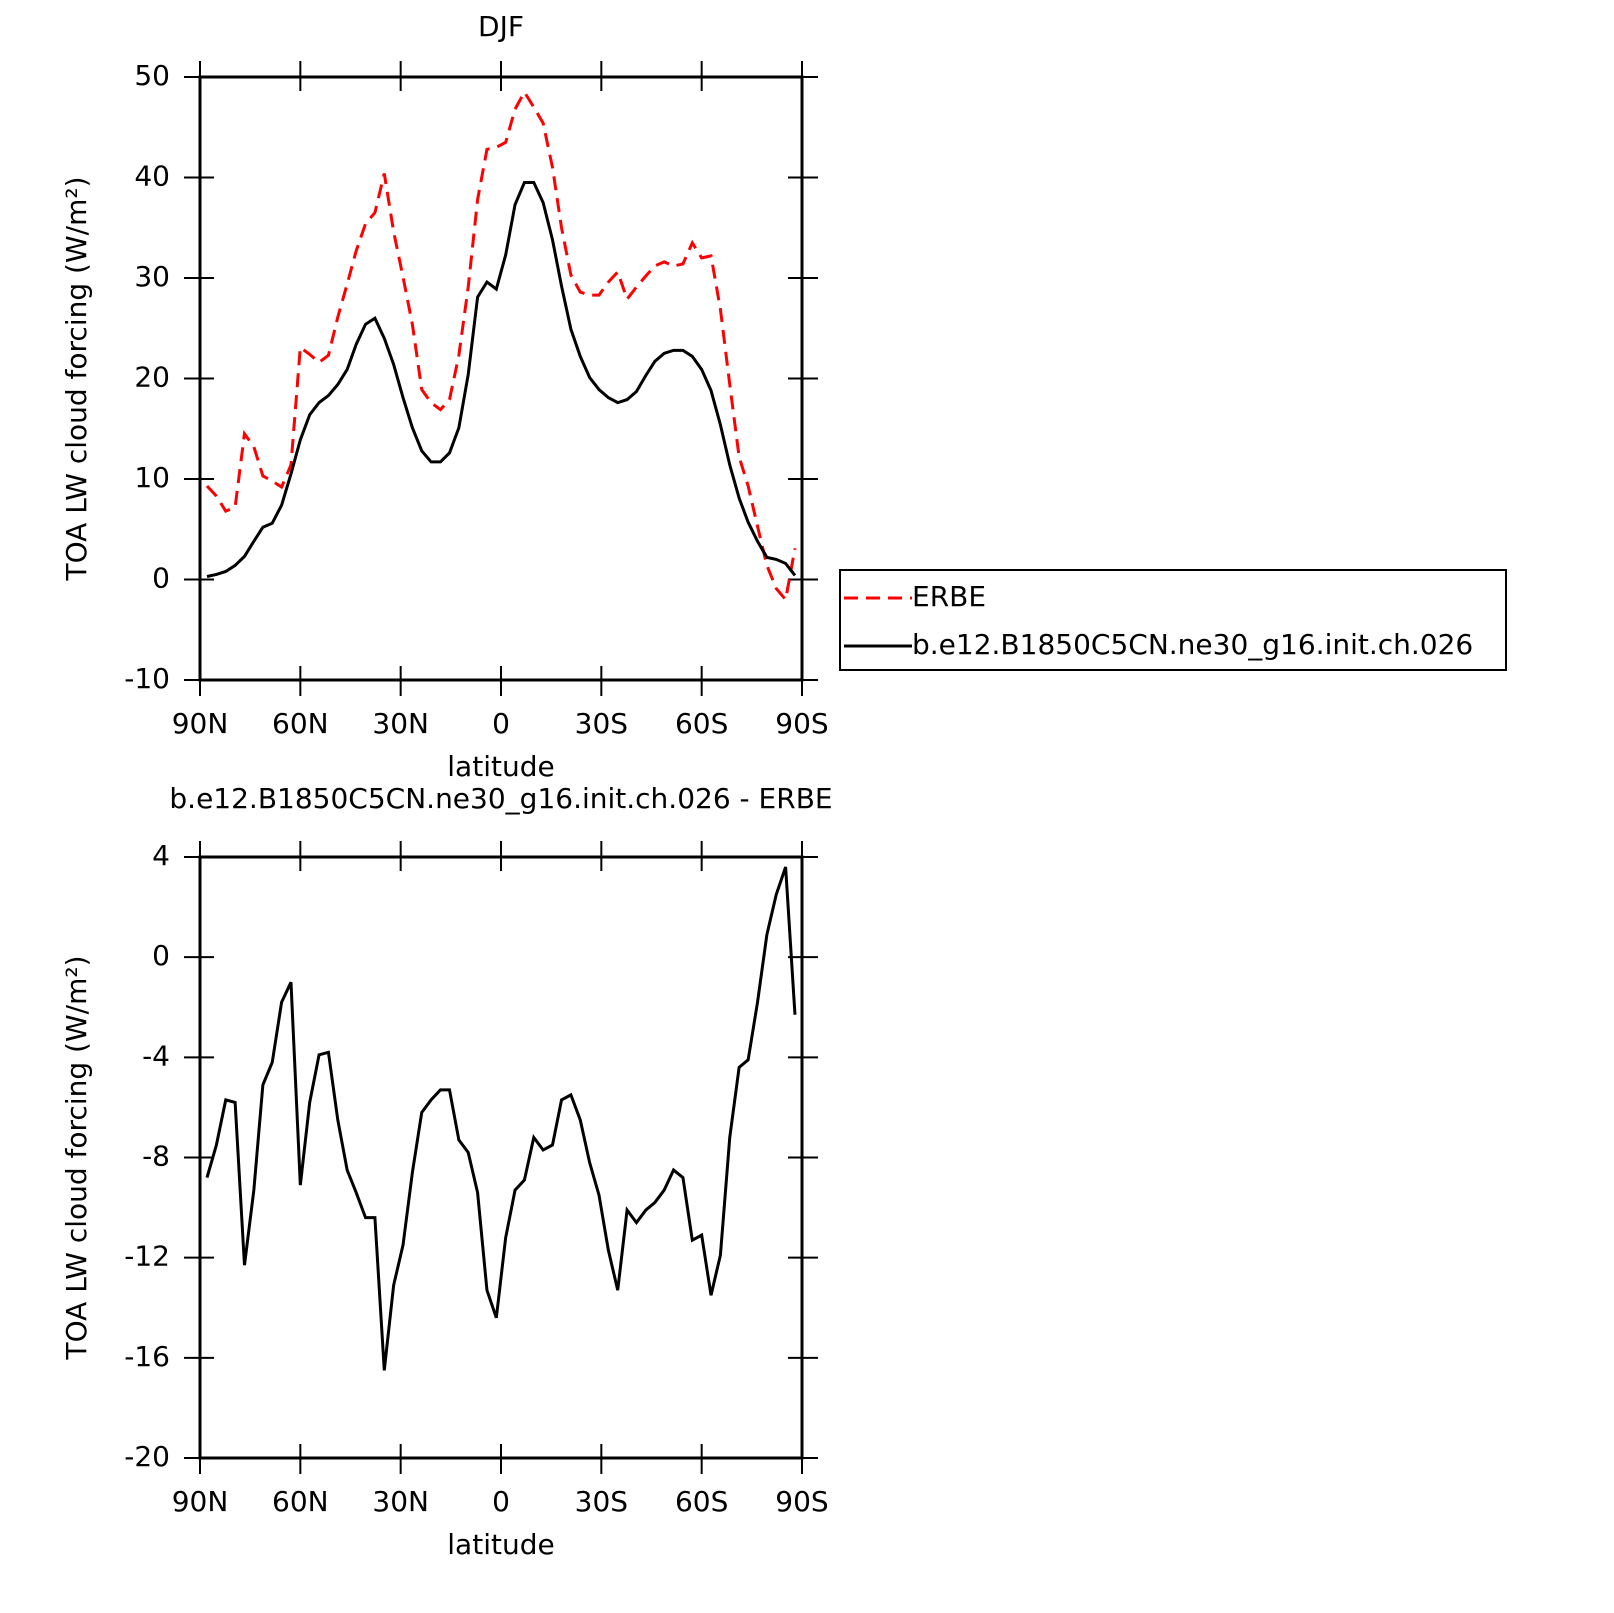  I want to click on y-tick-label: 10, so click(152, 477).